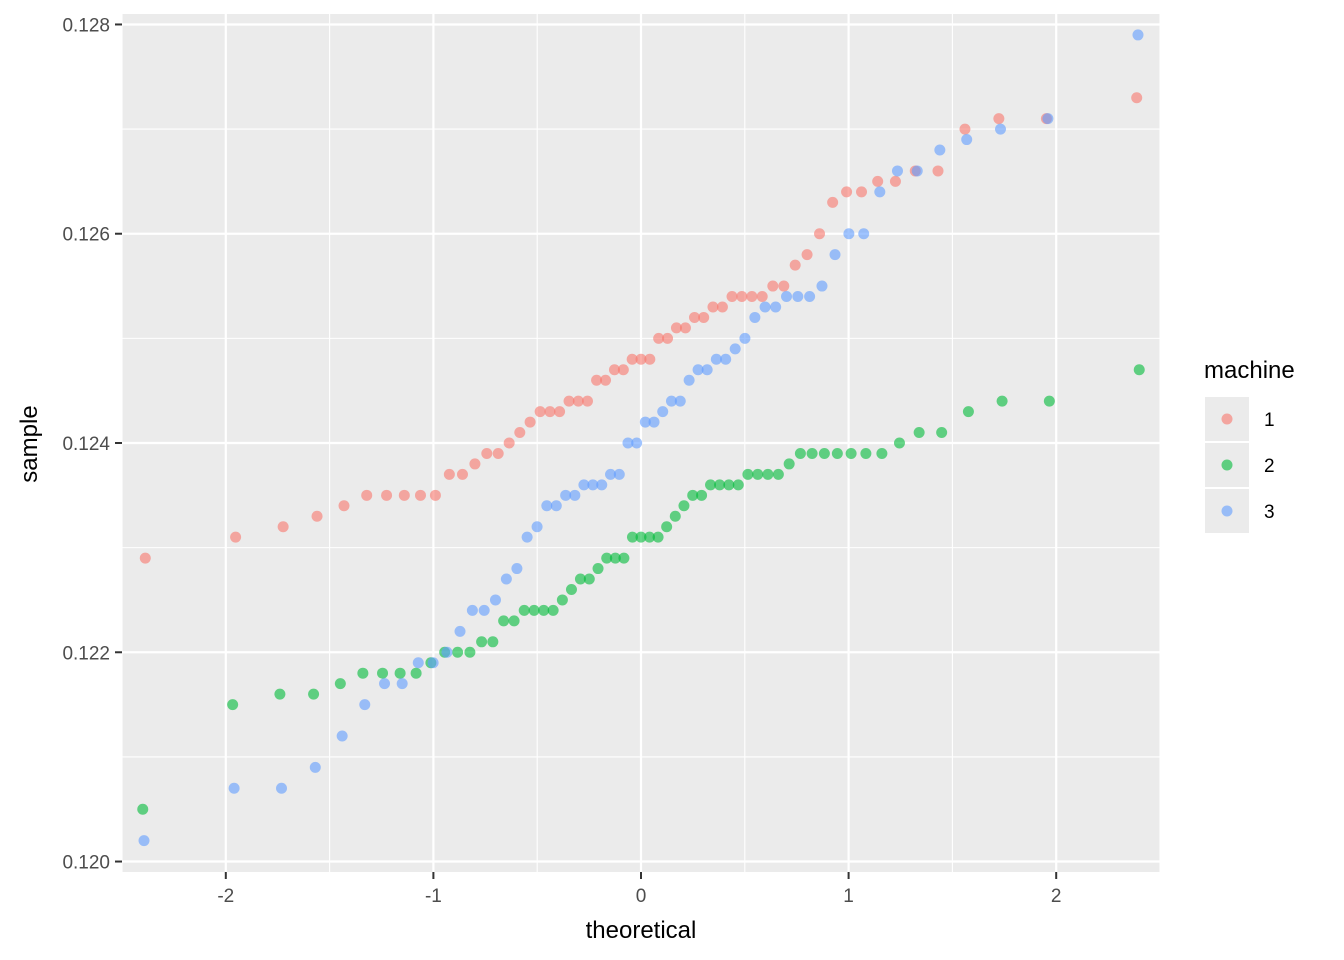  What do you see at coordinates (1056, 896) in the screenshot?
I see `x-tick-label: 2` at bounding box center [1056, 896].